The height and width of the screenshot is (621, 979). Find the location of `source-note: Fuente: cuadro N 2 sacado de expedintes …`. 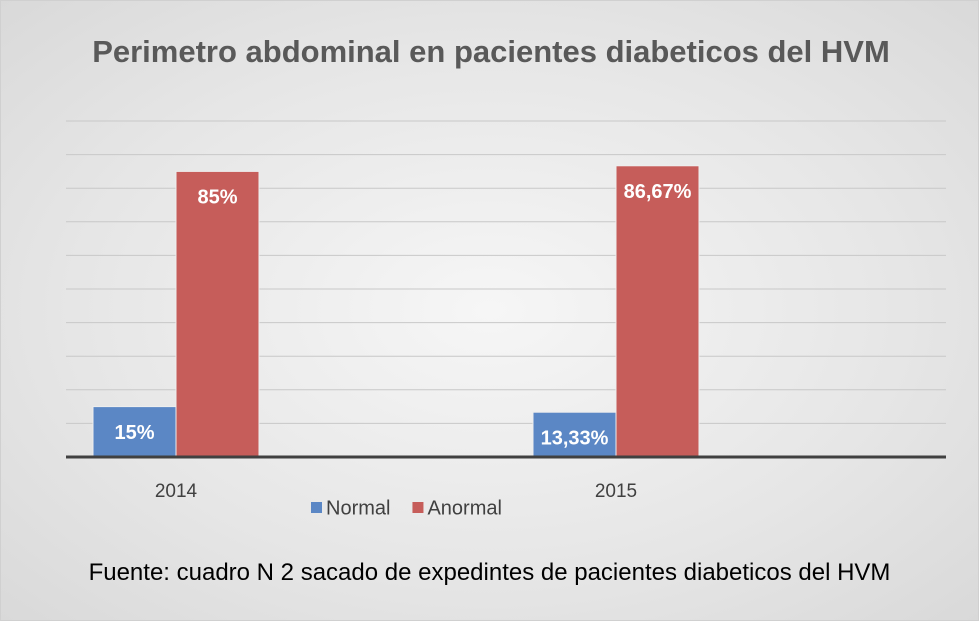

source-note: Fuente: cuadro N 2 sacado de expedintes … is located at coordinates (489, 572).